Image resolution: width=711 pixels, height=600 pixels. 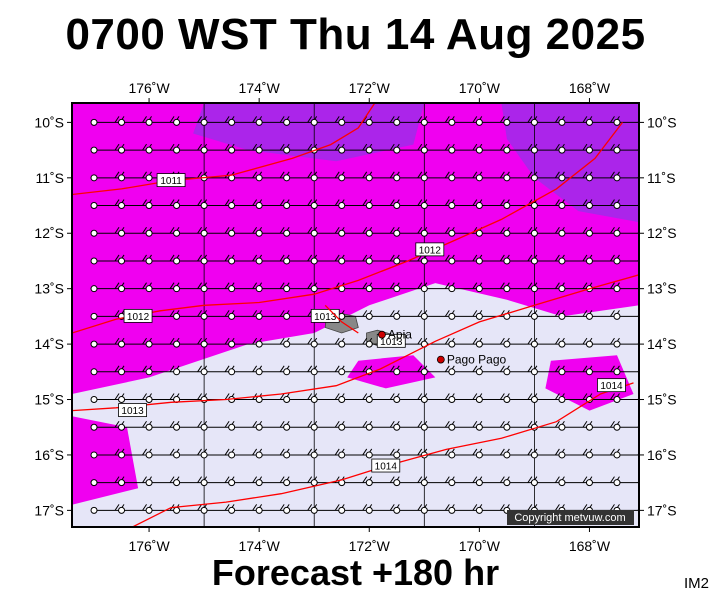 What do you see at coordinates (49, 122) in the screenshot?
I see `y-tick-label-left: 10˚S` at bounding box center [49, 122].